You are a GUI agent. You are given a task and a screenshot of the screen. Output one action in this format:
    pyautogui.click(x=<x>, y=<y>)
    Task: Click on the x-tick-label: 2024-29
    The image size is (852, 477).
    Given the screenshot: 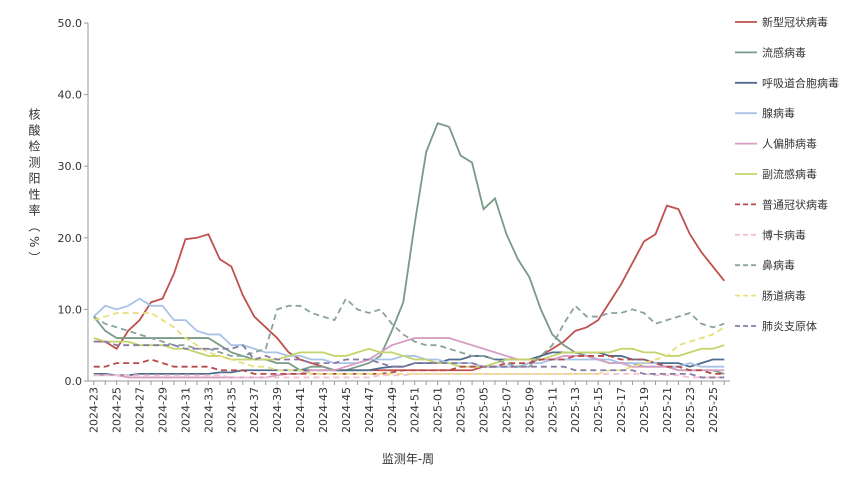 What is the action you would take?
    pyautogui.click(x=163, y=410)
    